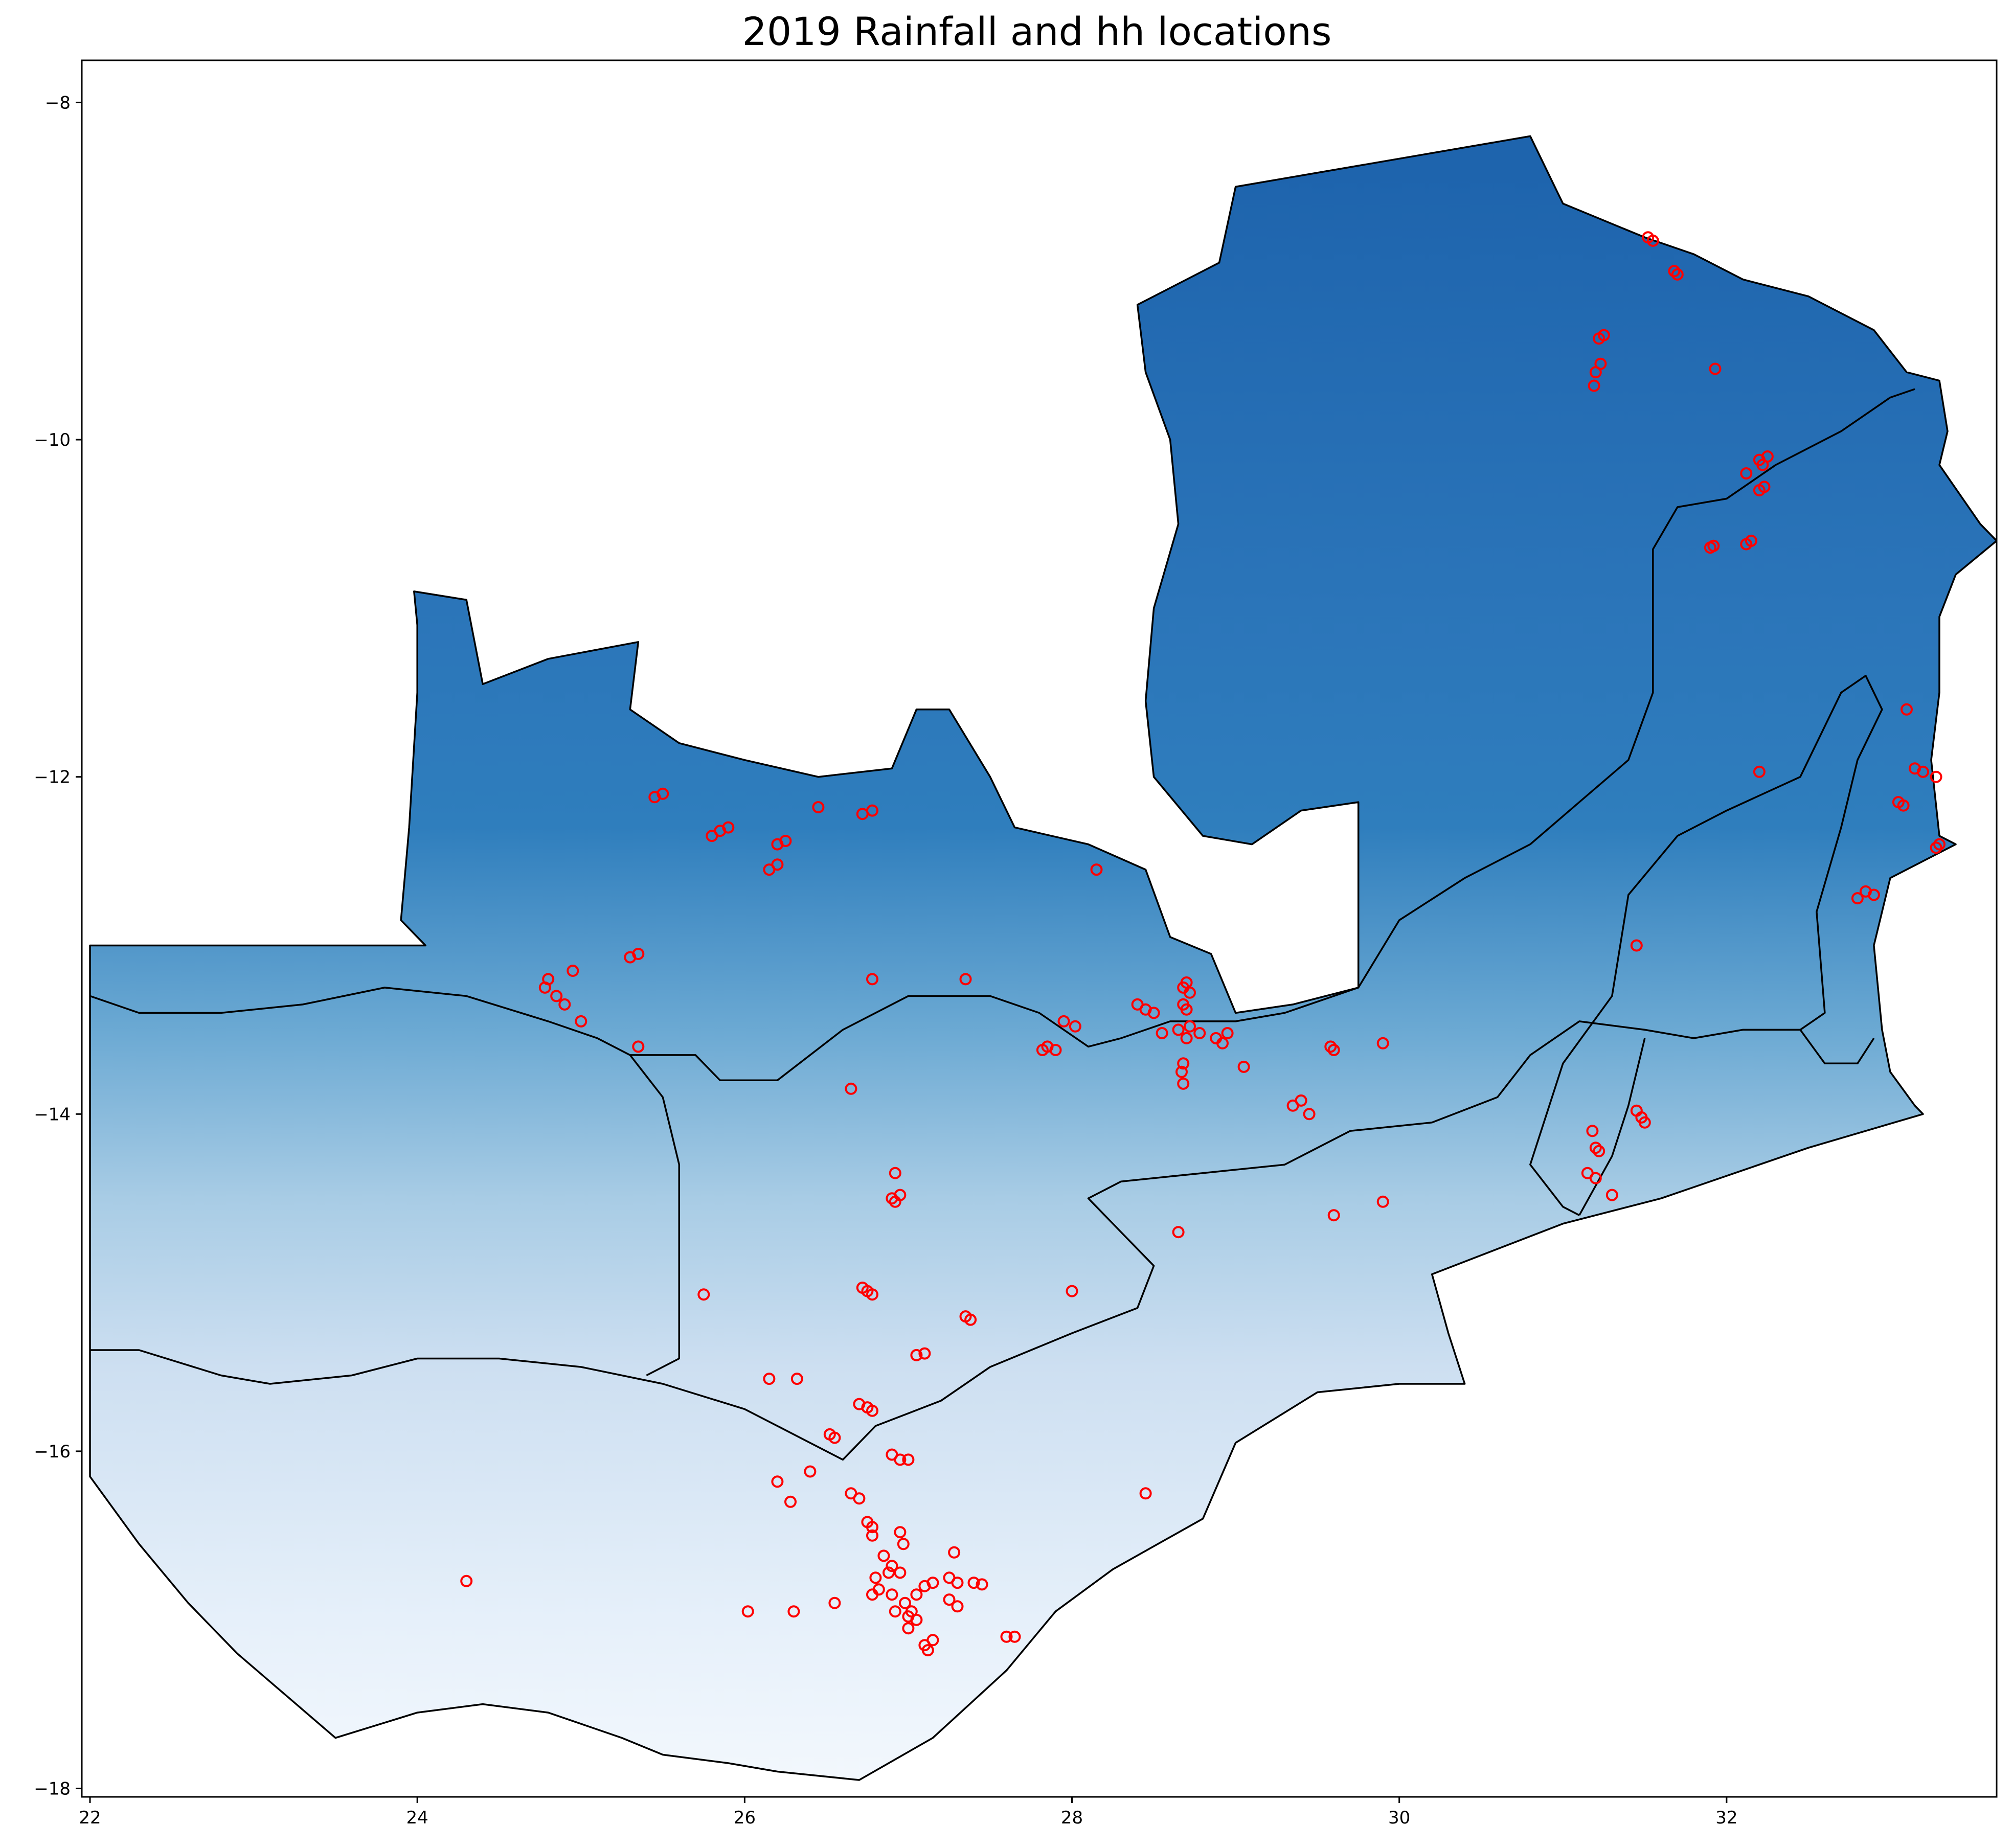 This screenshot has width=2013, height=1848. I want to click on y-axis: −8 −10 −12 −14 −16 −18, so click(58, 946).